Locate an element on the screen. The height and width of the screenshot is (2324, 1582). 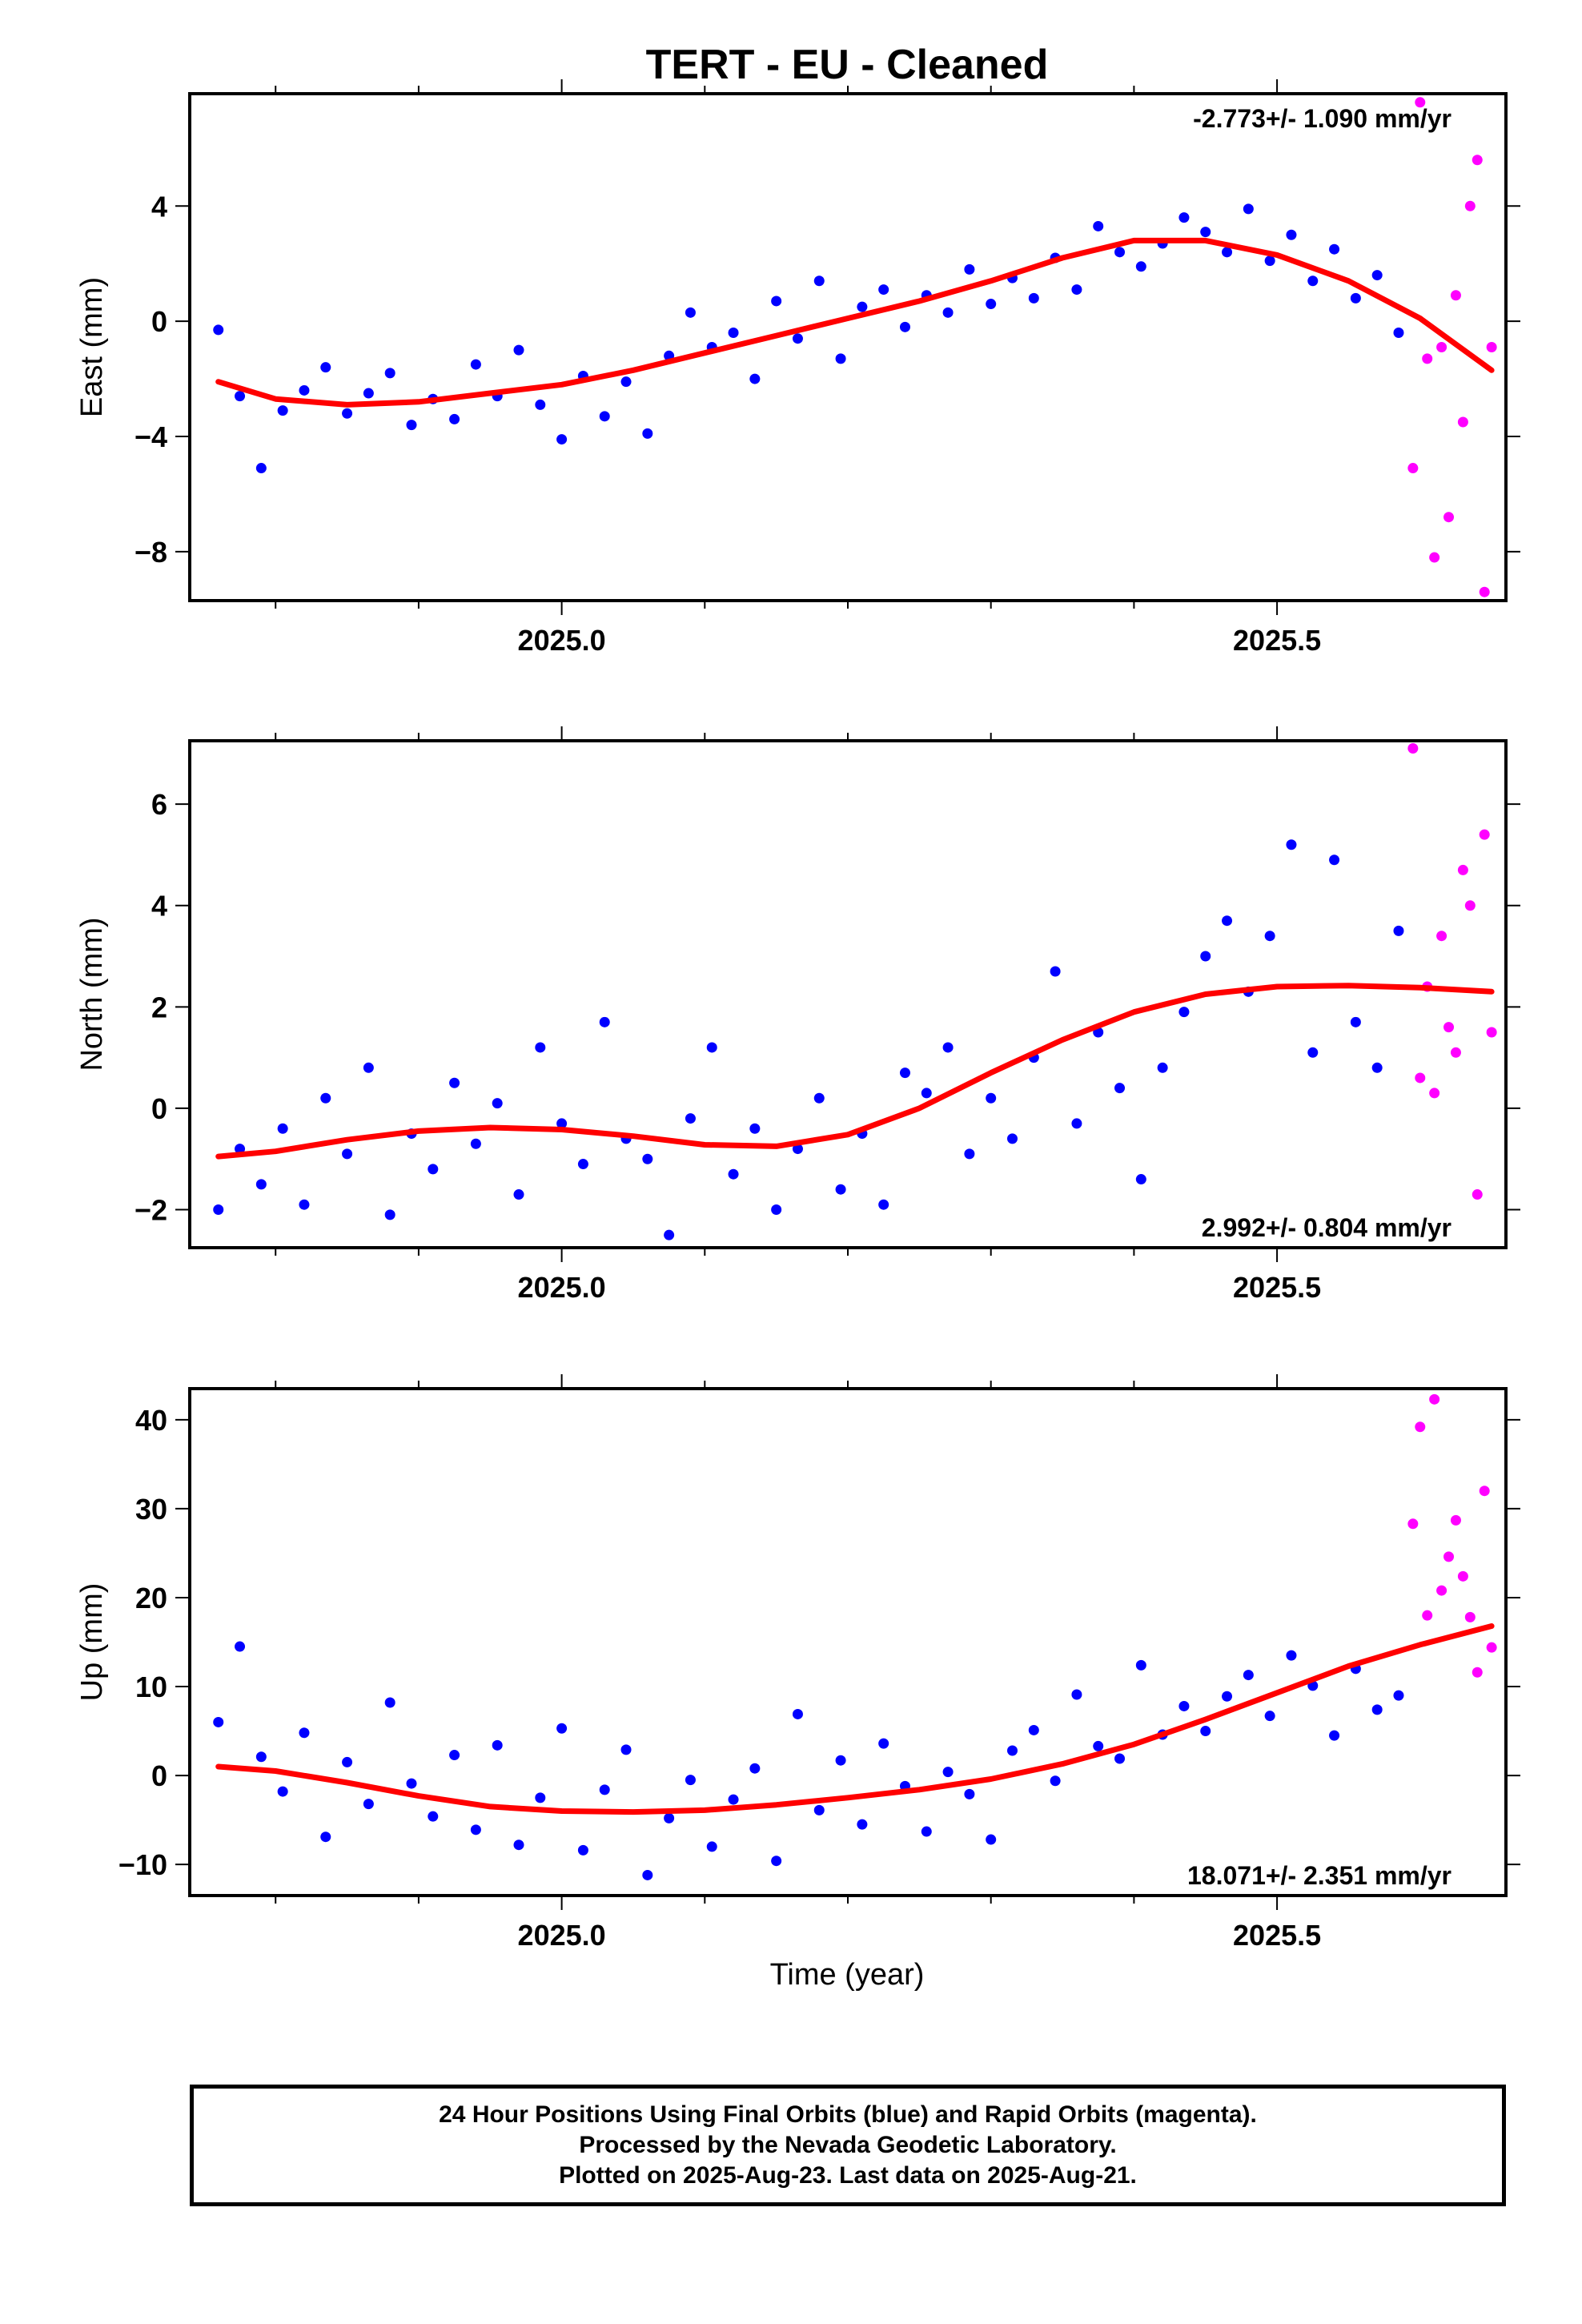
up-rate-annotation: 18.071+/- 2.351 mm/yr is located at coordinates (1319, 1875).